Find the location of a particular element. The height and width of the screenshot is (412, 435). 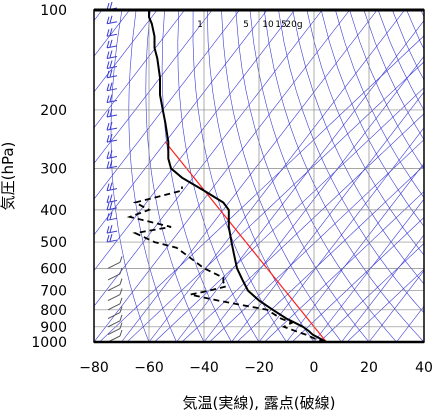

y-tick-label: 200 is located at coordinates (53, 111).